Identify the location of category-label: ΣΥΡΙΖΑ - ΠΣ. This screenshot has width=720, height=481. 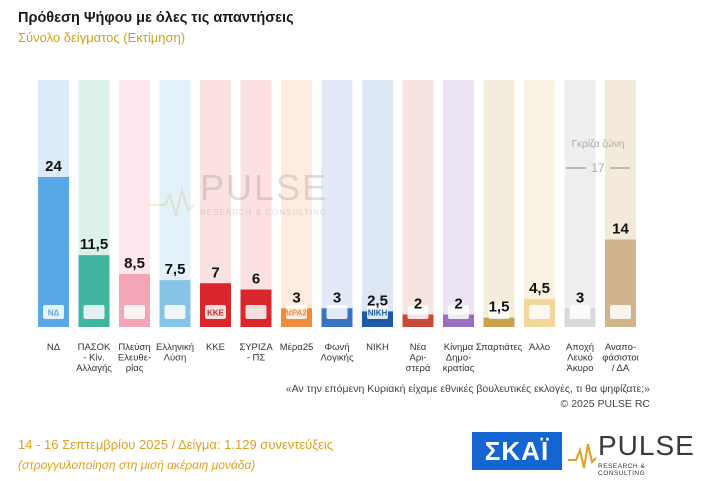
(256, 353).